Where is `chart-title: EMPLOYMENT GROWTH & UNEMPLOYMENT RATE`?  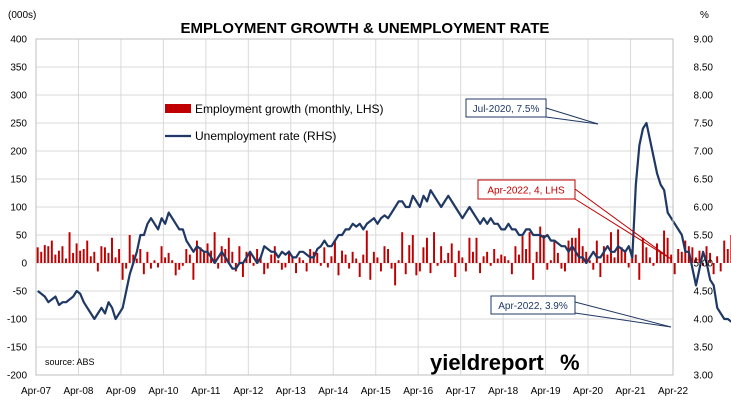 chart-title: EMPLOYMENT GROWTH & UNEMPLOYMENT RATE is located at coordinates (365, 28).